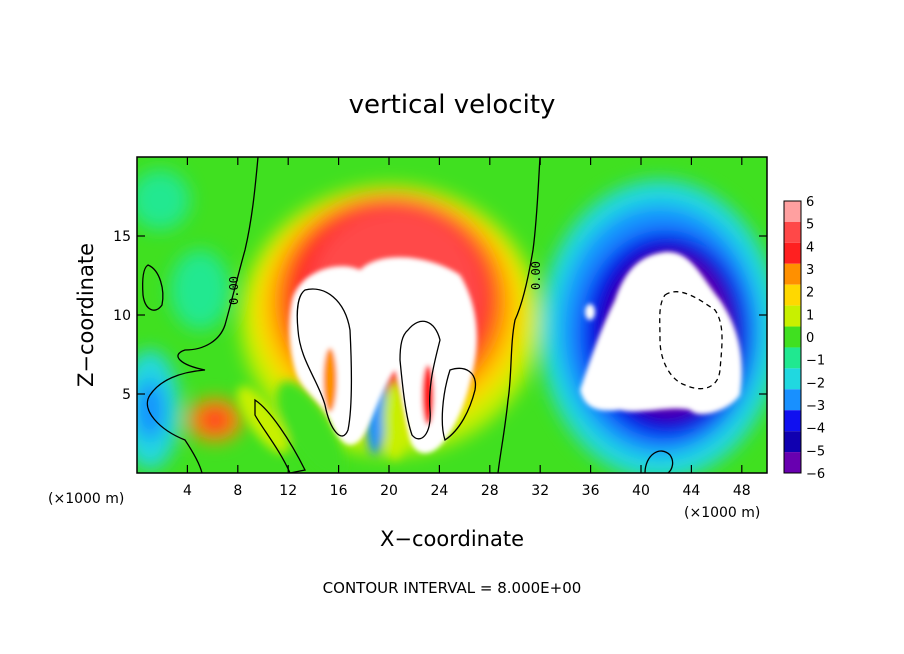 The height and width of the screenshot is (654, 904). What do you see at coordinates (810, 293) in the screenshot?
I see `colorbar-label: 2` at bounding box center [810, 293].